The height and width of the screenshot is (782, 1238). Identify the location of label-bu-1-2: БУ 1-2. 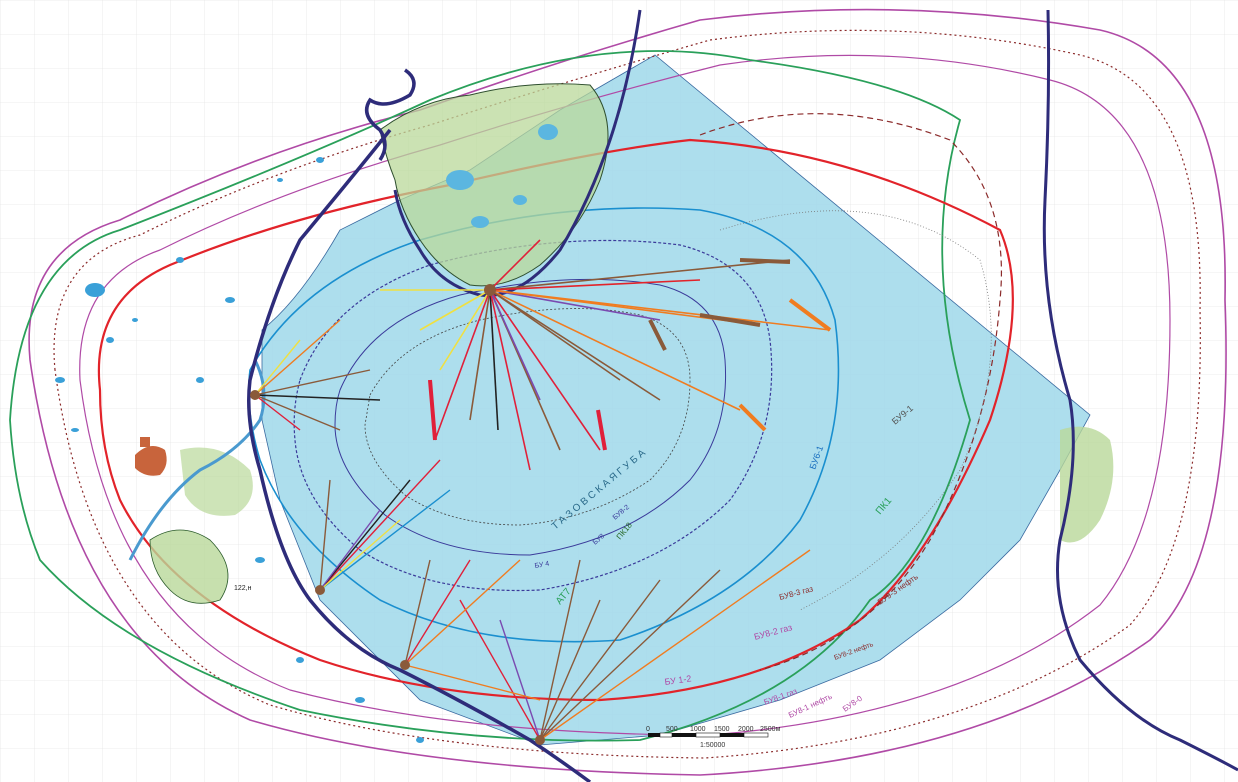
(678, 680).